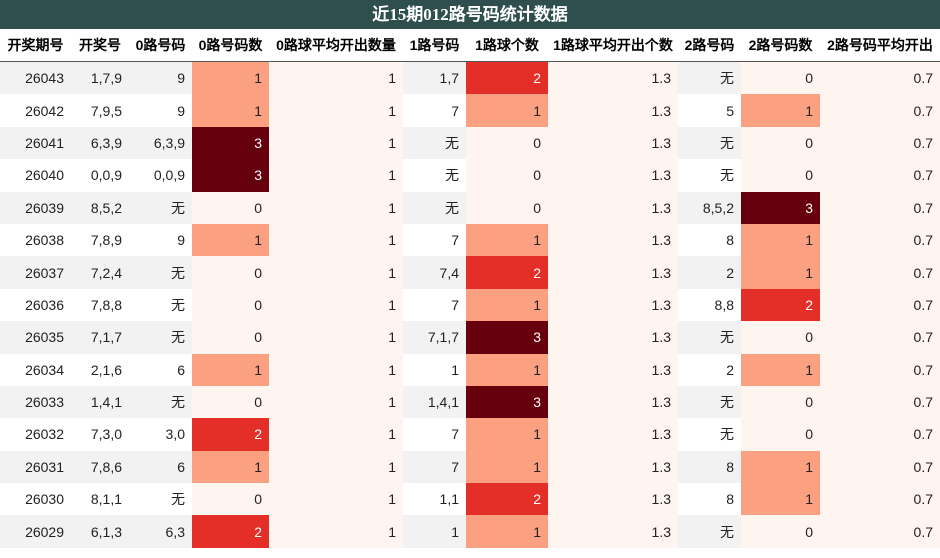 This screenshot has width=940, height=558. What do you see at coordinates (160, 45) in the screenshot?
I see `header-road0-numbers: 0路号码` at bounding box center [160, 45].